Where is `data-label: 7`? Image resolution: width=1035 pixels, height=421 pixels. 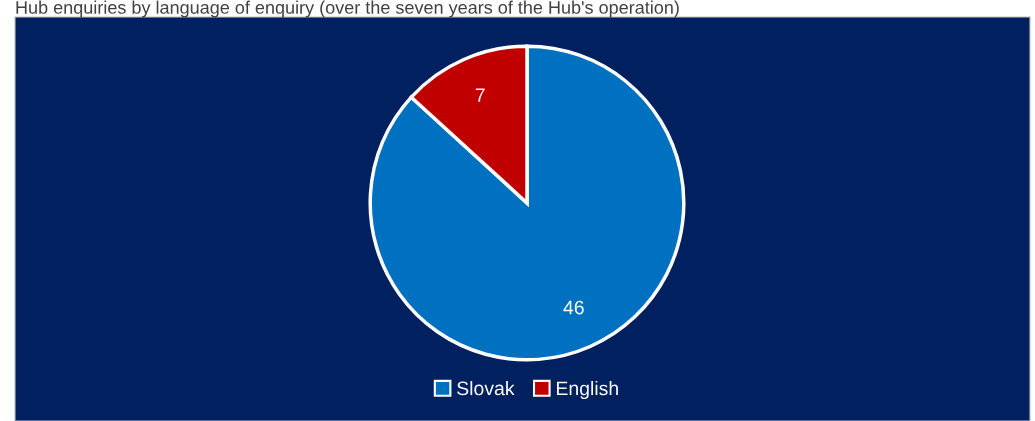 data-label: 7 is located at coordinates (480, 95).